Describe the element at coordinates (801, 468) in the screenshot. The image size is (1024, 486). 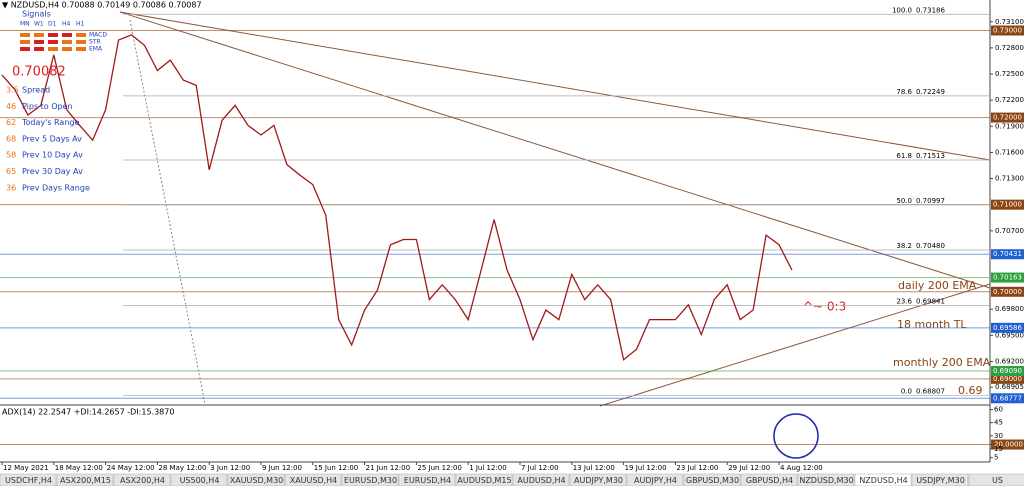
I see `x-tick-label: 4 Aug 12:00` at that location.